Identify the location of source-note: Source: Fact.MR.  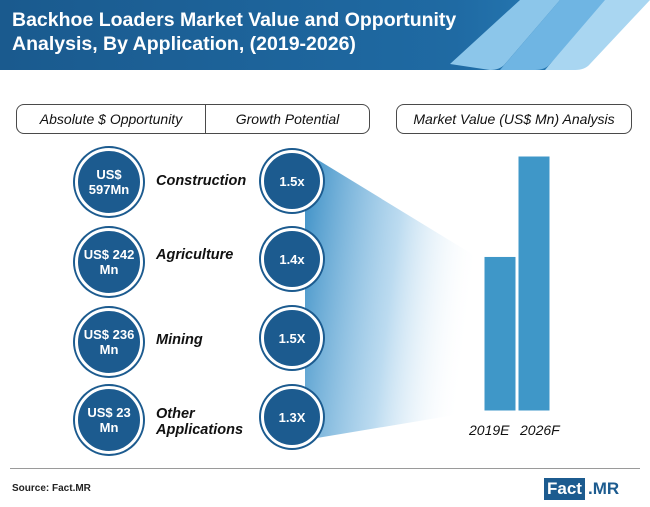
(51, 488).